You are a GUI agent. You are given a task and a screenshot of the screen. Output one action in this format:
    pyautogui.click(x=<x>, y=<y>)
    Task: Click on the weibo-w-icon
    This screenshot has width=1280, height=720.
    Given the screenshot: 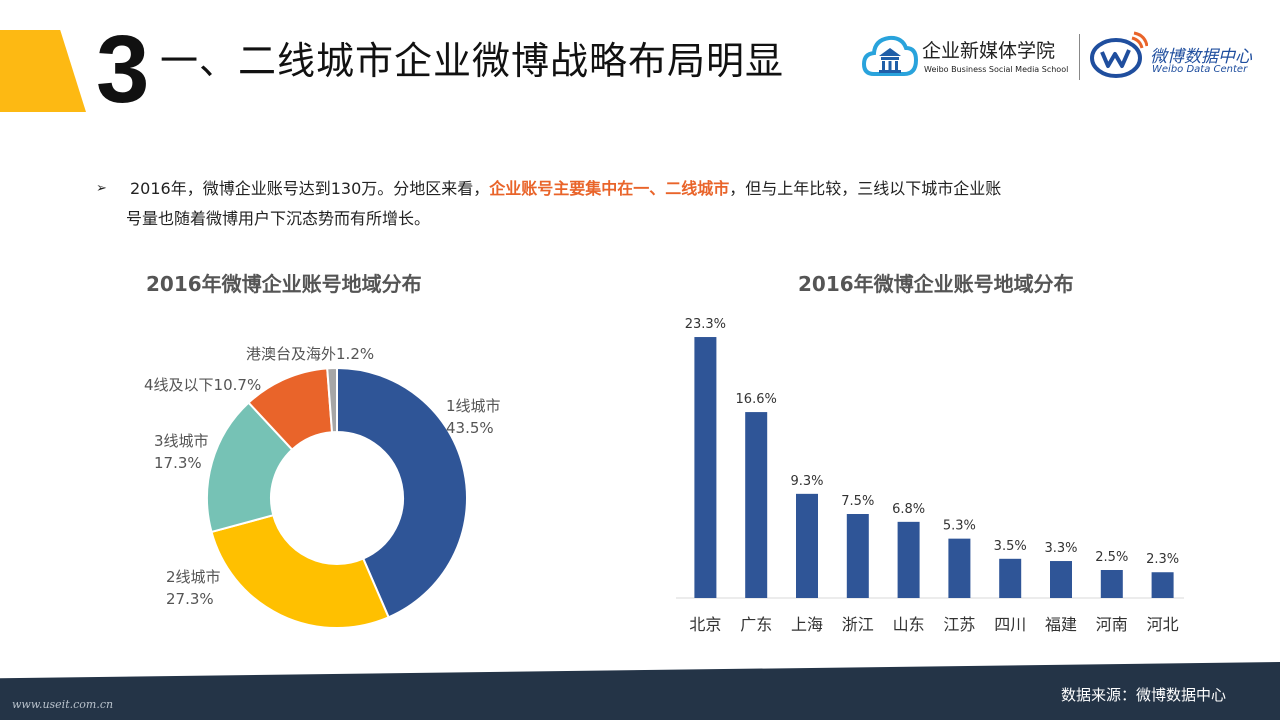 What is the action you would take?
    pyautogui.click(x=1119, y=54)
    